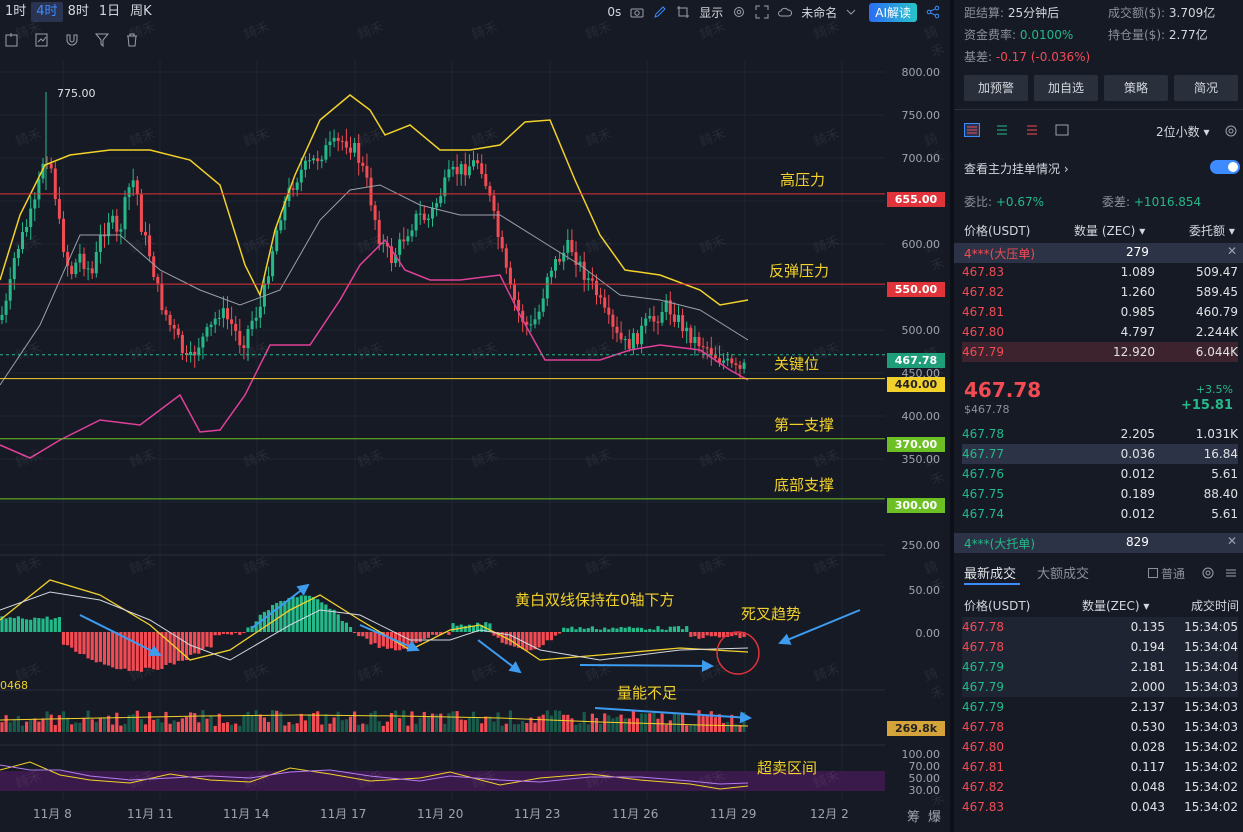  I want to click on timeframe-1h: 1时, so click(16, 11).